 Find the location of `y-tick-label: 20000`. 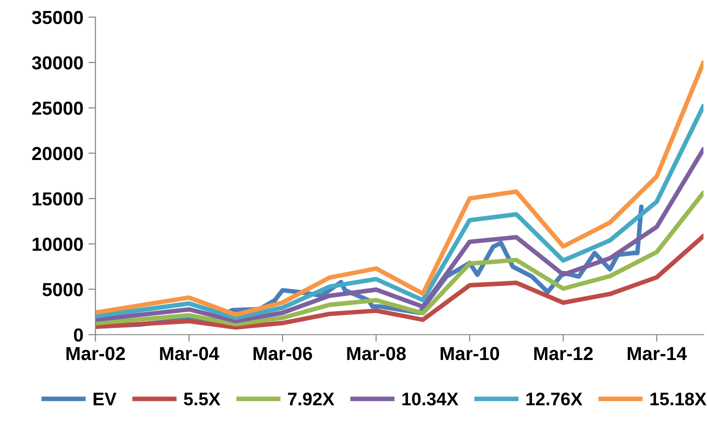

y-tick-label: 20000 is located at coordinates (57, 153).